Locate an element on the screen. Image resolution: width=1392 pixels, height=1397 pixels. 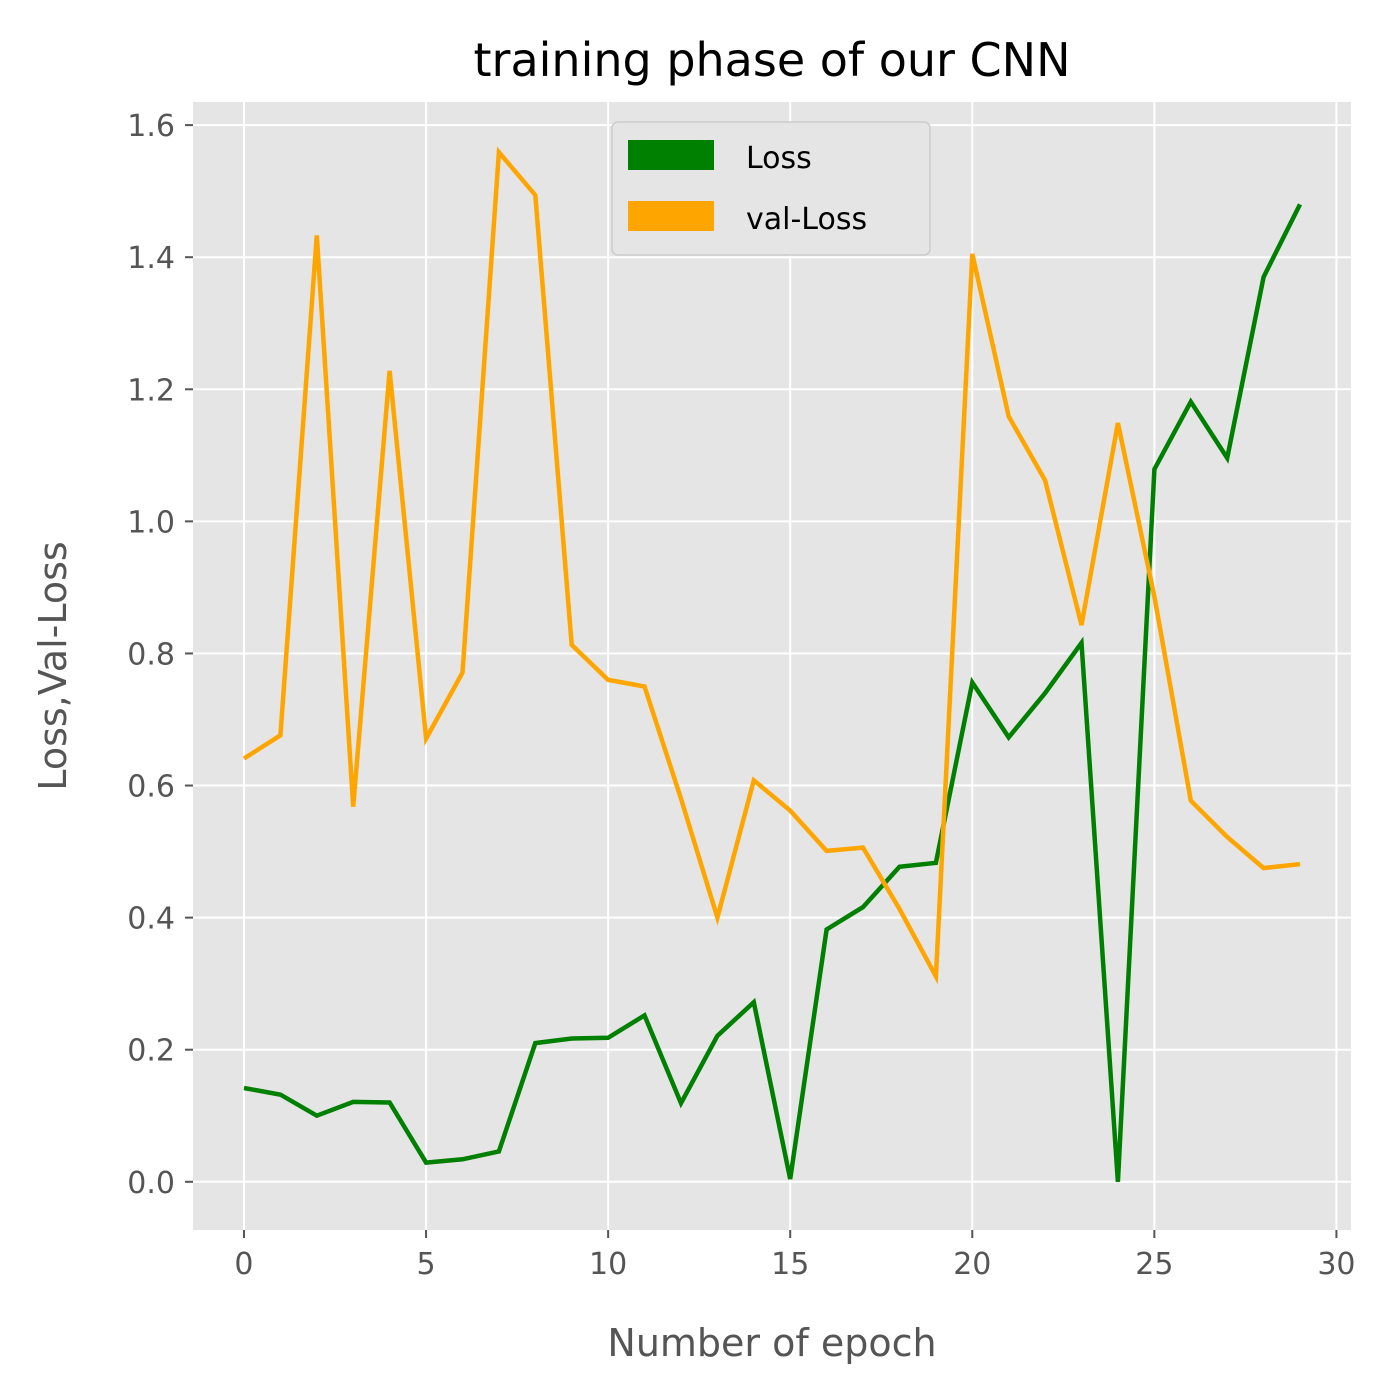
x-tick-label: 30 is located at coordinates (1336, 1264).